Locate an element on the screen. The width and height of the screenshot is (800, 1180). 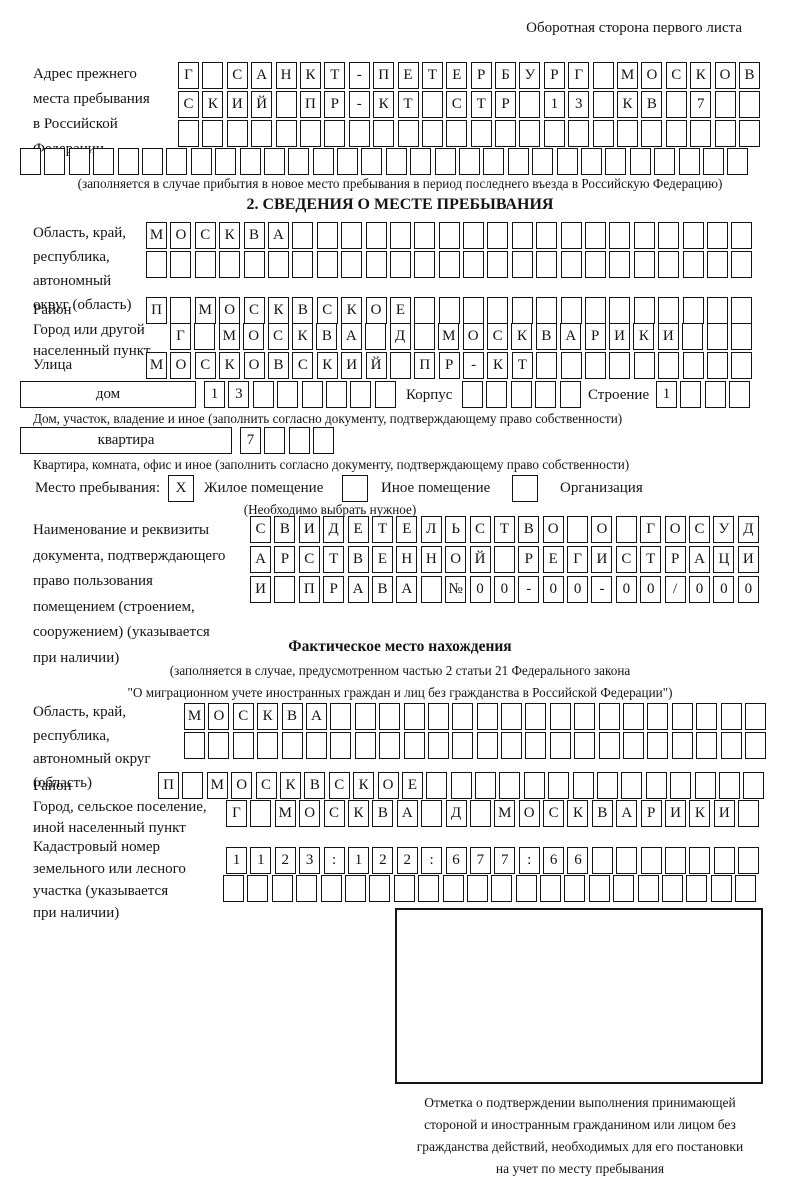
char-cell: / is located at coordinates (675, 589).